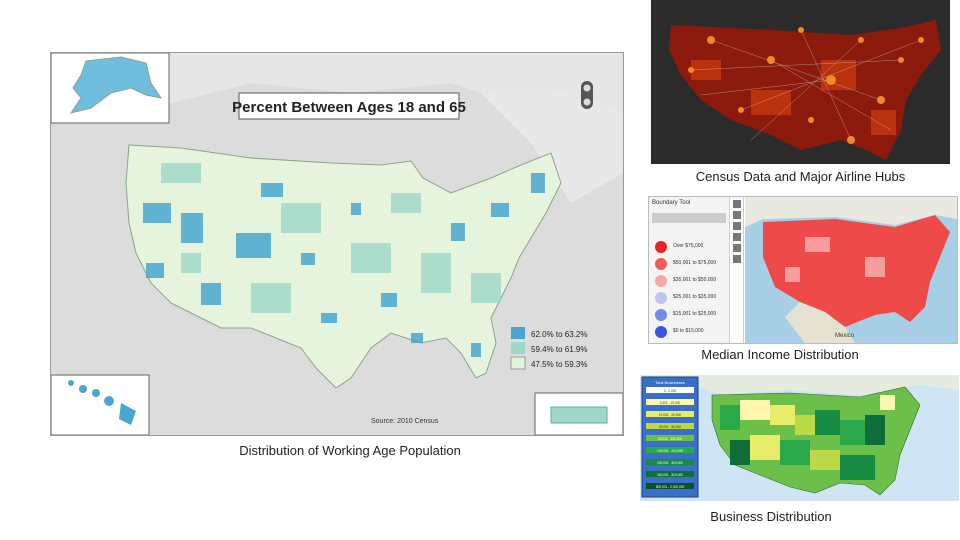  I want to click on business-label-5: 50,001 - 100,000, so click(670, 439).